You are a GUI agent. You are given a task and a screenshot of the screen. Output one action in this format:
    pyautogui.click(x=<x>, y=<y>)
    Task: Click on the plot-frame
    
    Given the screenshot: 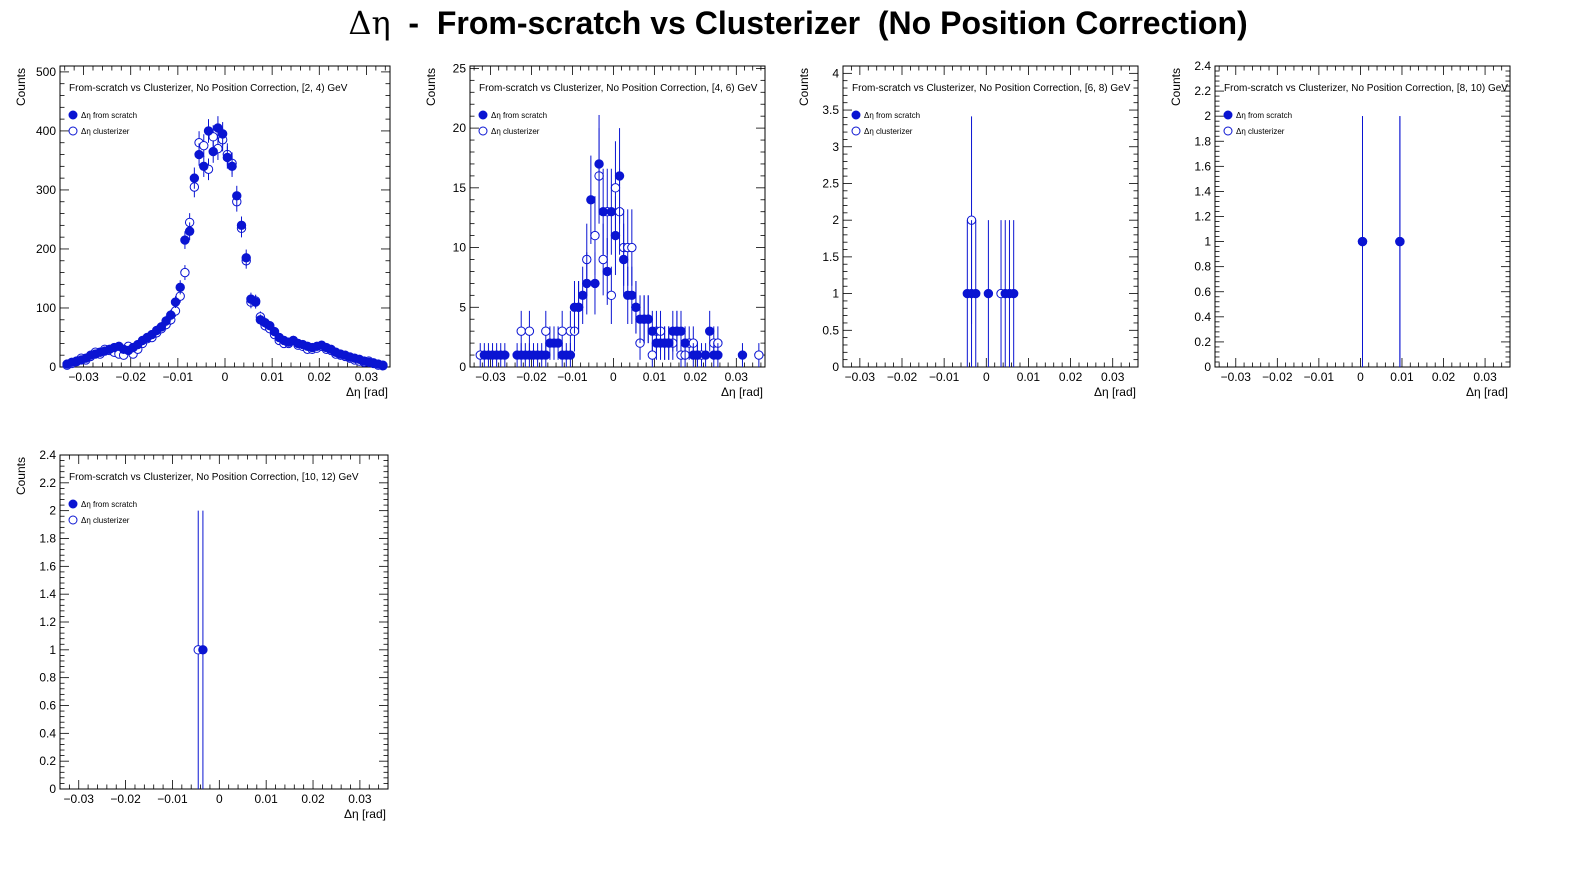 What is the action you would take?
    pyautogui.click(x=617, y=216)
    